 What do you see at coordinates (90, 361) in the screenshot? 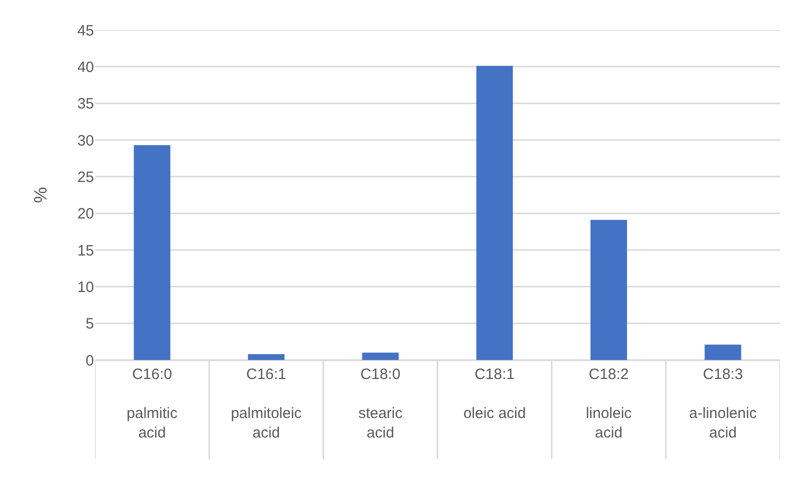
I see `y-tick-label: 0` at bounding box center [90, 361].